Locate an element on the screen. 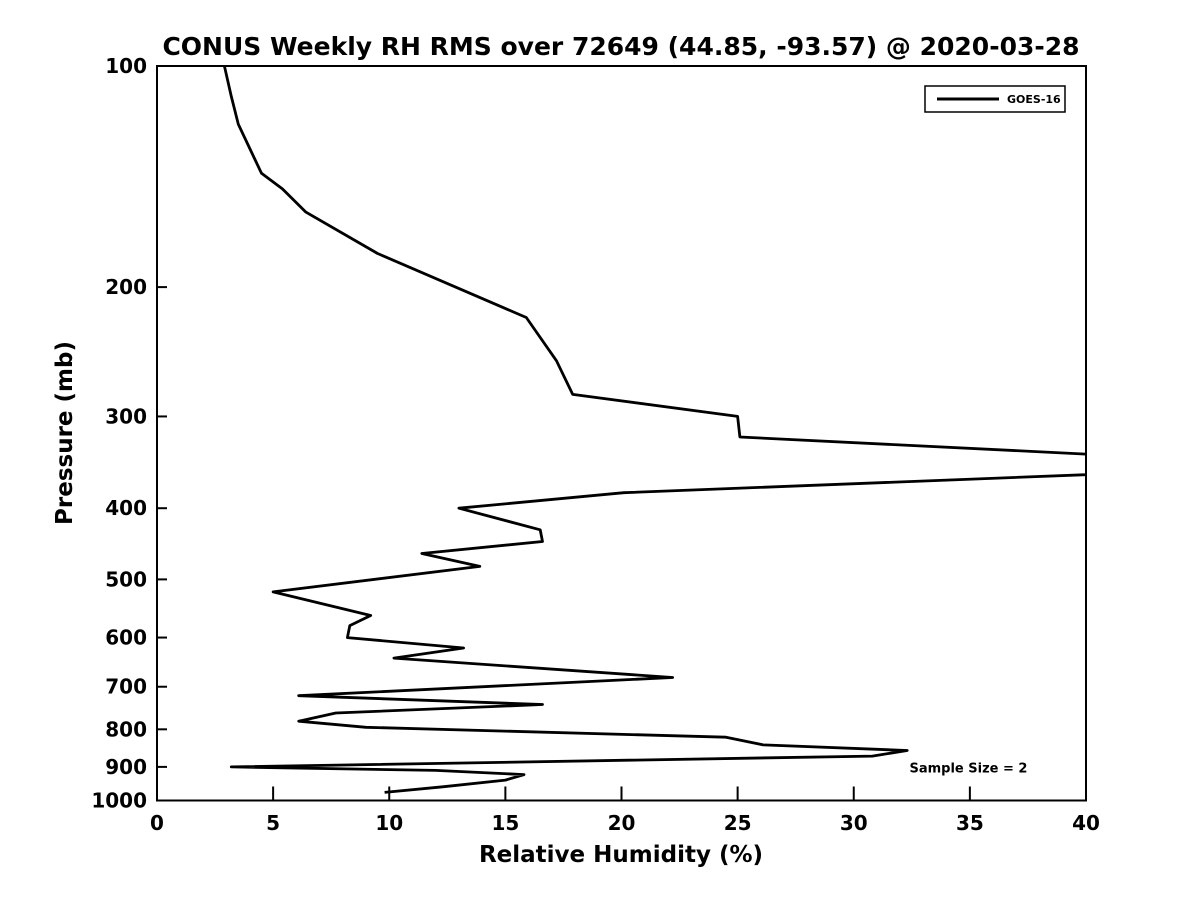 The image size is (1200, 900). y-tick-label: 500 is located at coordinates (126, 579).